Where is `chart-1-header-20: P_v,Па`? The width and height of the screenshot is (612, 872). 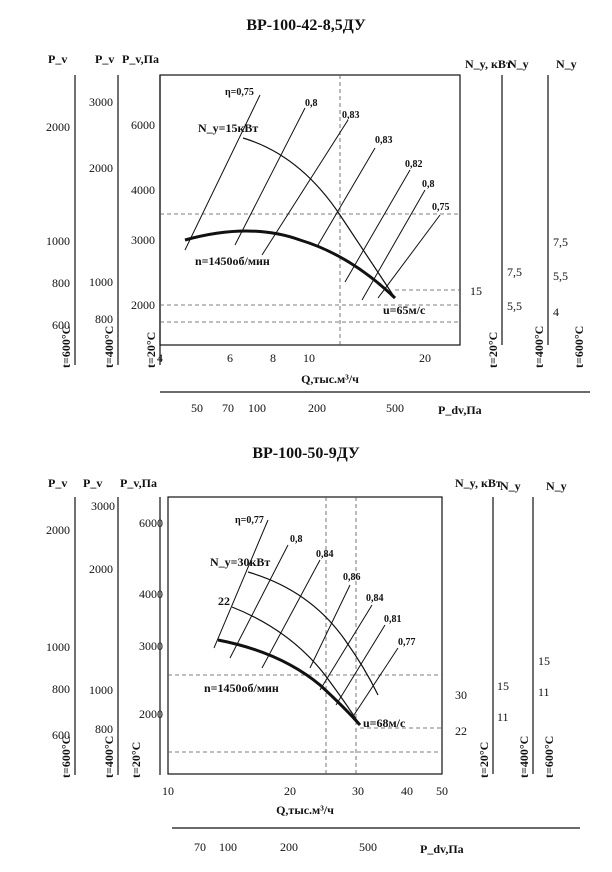
chart-1-header-20: P_v,Па is located at coordinates (140, 59).